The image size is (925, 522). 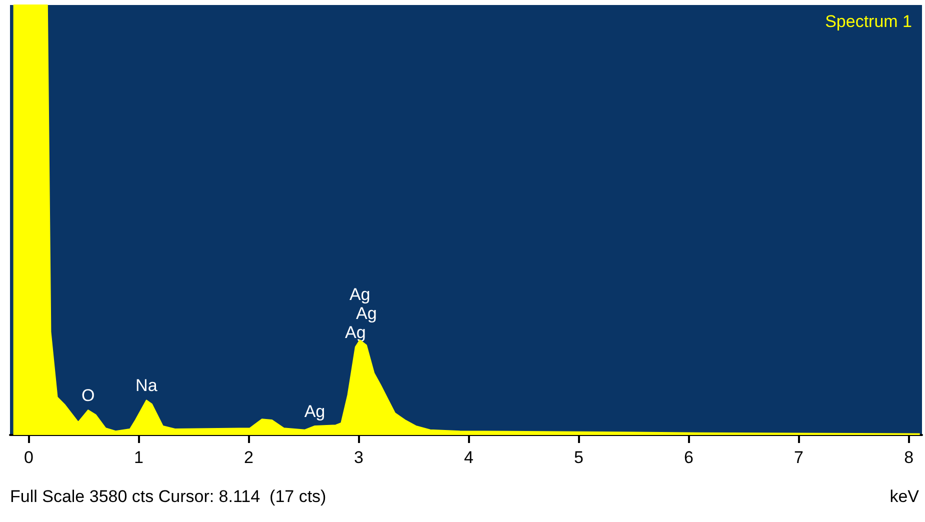 What do you see at coordinates (909, 457) in the screenshot?
I see `x-tick-label: 8` at bounding box center [909, 457].